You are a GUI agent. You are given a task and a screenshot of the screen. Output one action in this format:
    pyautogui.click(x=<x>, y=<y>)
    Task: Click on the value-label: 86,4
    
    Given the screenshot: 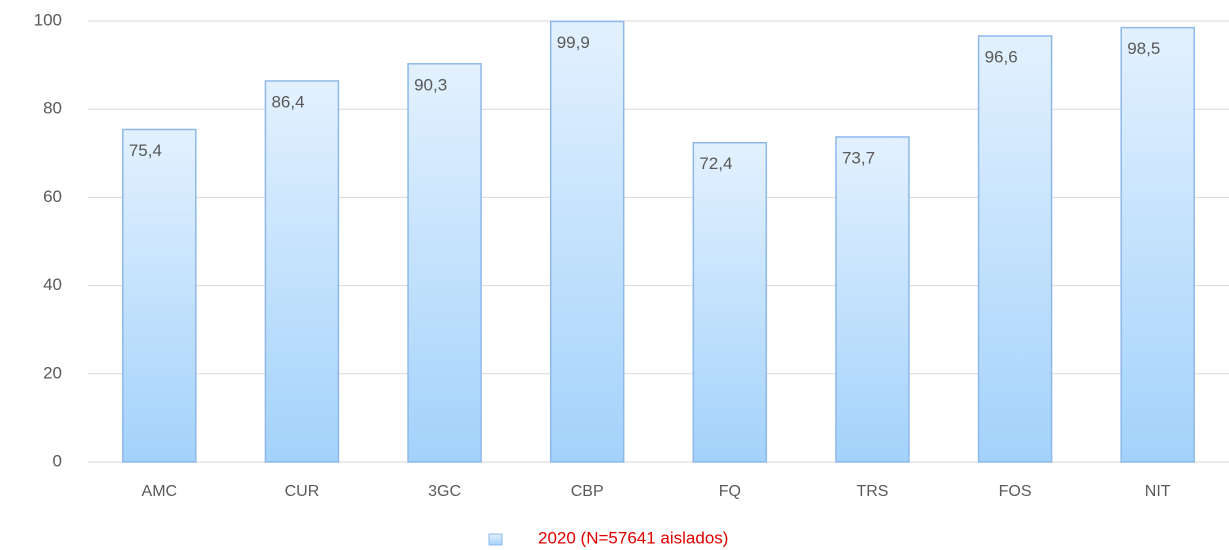 What is the action you would take?
    pyautogui.click(x=287, y=101)
    